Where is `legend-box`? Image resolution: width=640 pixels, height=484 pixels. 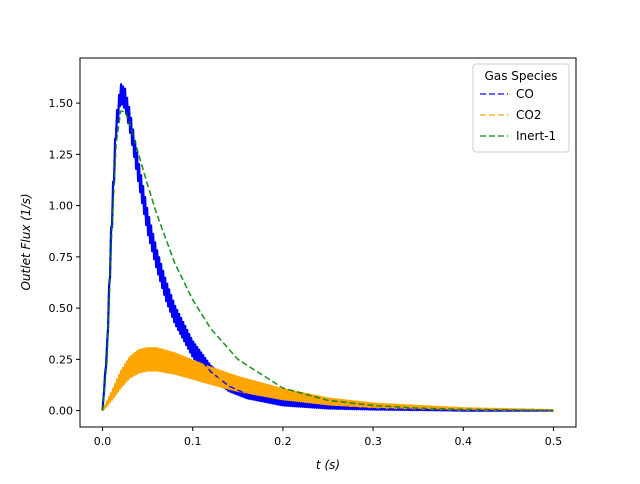
legend-box is located at coordinates (521, 108).